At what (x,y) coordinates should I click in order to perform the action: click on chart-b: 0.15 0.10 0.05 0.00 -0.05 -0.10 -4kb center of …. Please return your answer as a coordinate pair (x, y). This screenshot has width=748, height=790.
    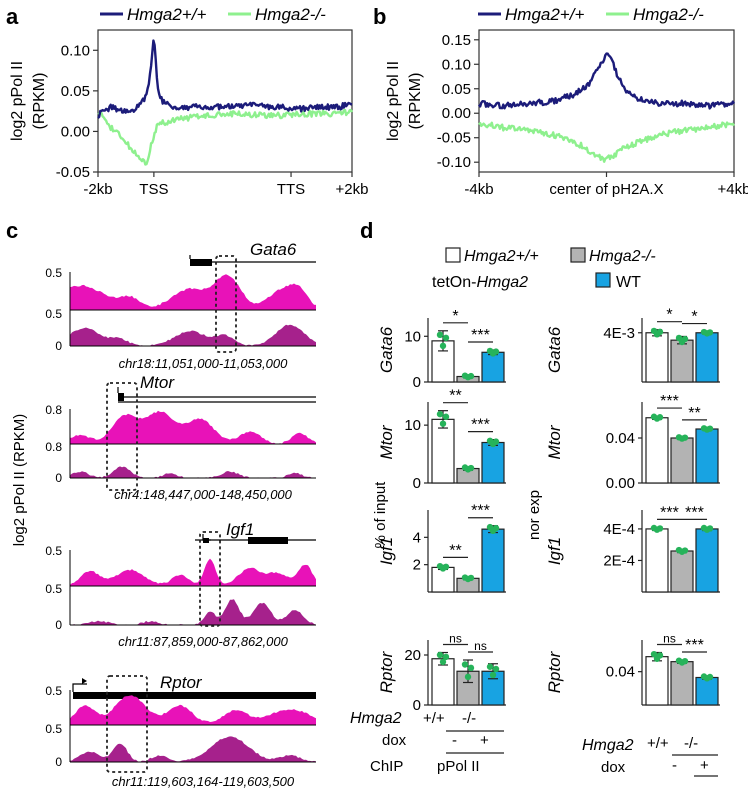
    Looking at the image, I should click on (566, 113).